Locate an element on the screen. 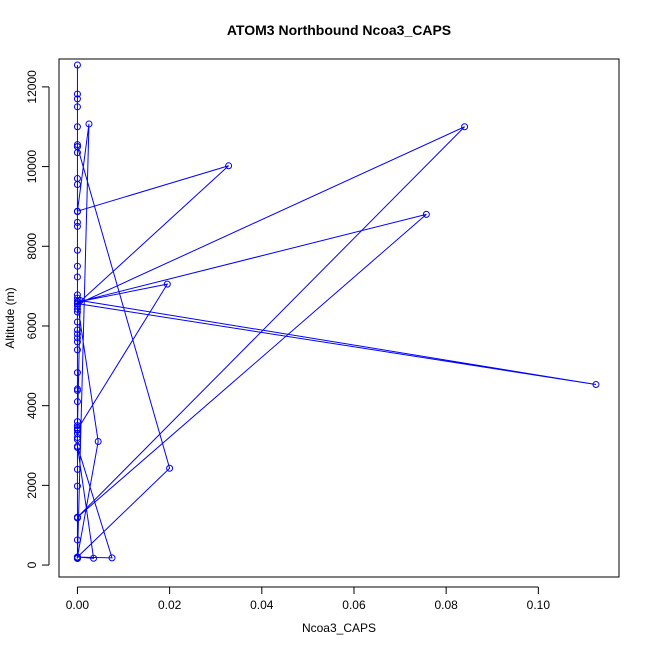 The image size is (650, 650). y-axis-label: Altitude (m) is located at coordinates (10, 317).